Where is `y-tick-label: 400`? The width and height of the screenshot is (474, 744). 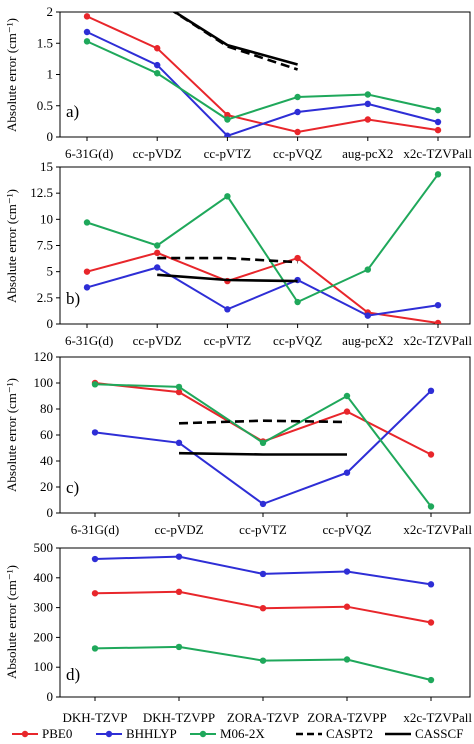 y-tick-label: 400 is located at coordinates (44, 577).